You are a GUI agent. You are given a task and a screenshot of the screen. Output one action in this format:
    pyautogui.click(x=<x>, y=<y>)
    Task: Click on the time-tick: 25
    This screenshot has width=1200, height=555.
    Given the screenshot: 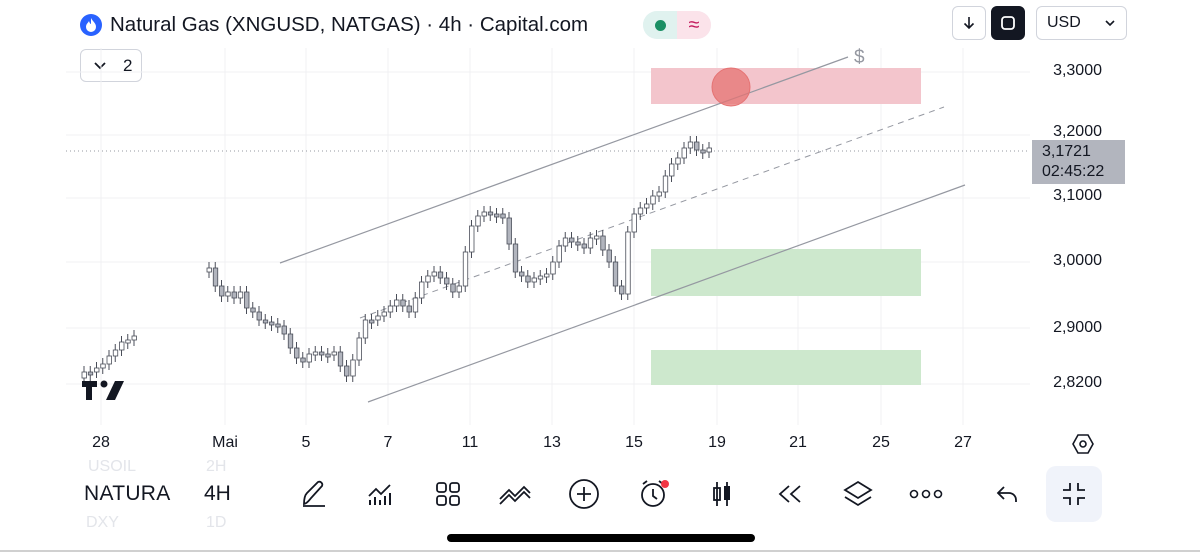 What is the action you would take?
    pyautogui.click(x=881, y=442)
    